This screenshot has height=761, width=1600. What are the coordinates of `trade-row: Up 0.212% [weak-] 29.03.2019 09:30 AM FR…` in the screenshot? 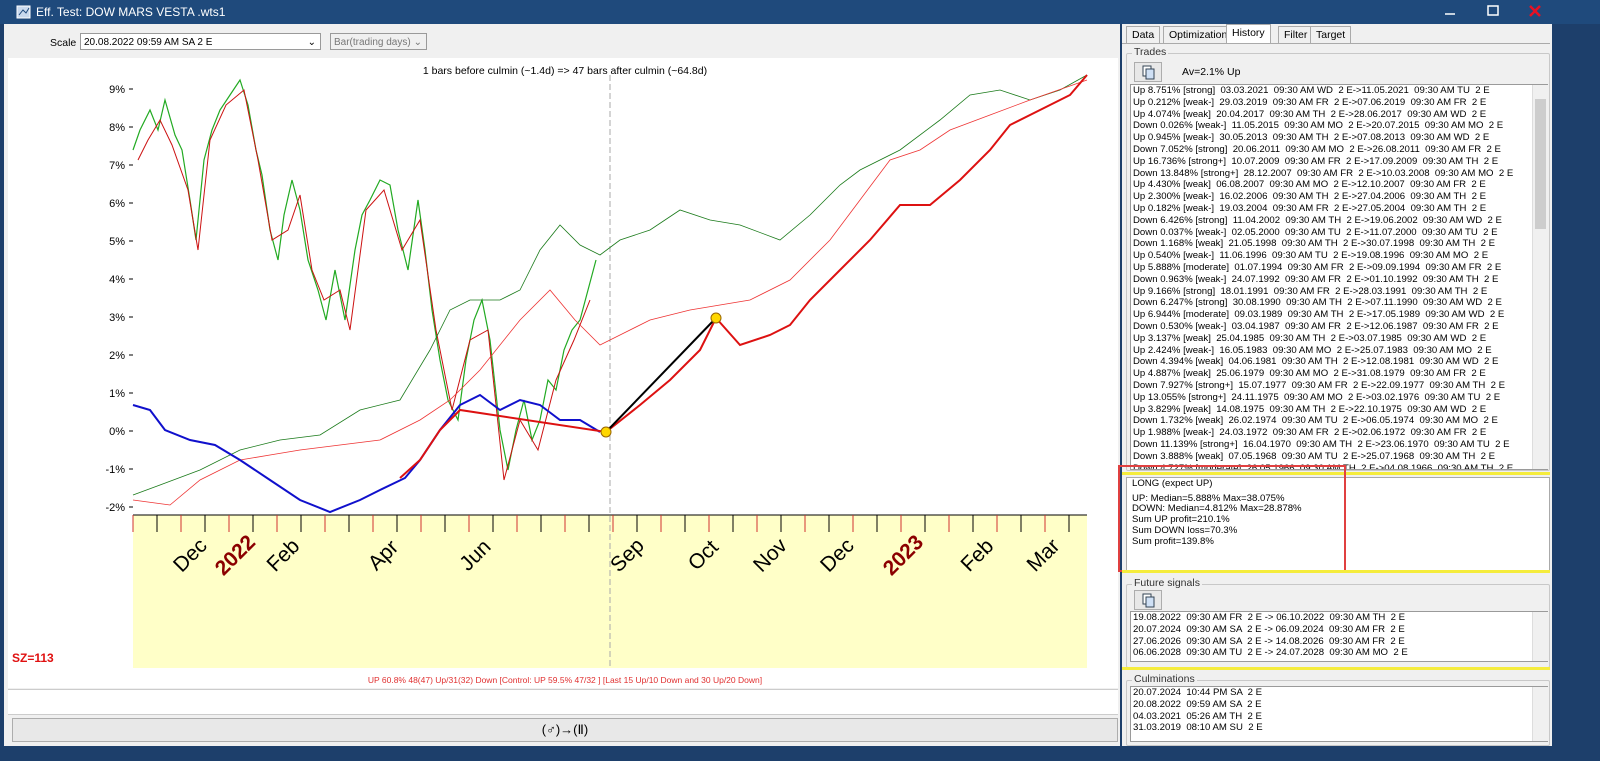 It's located at (1310, 102).